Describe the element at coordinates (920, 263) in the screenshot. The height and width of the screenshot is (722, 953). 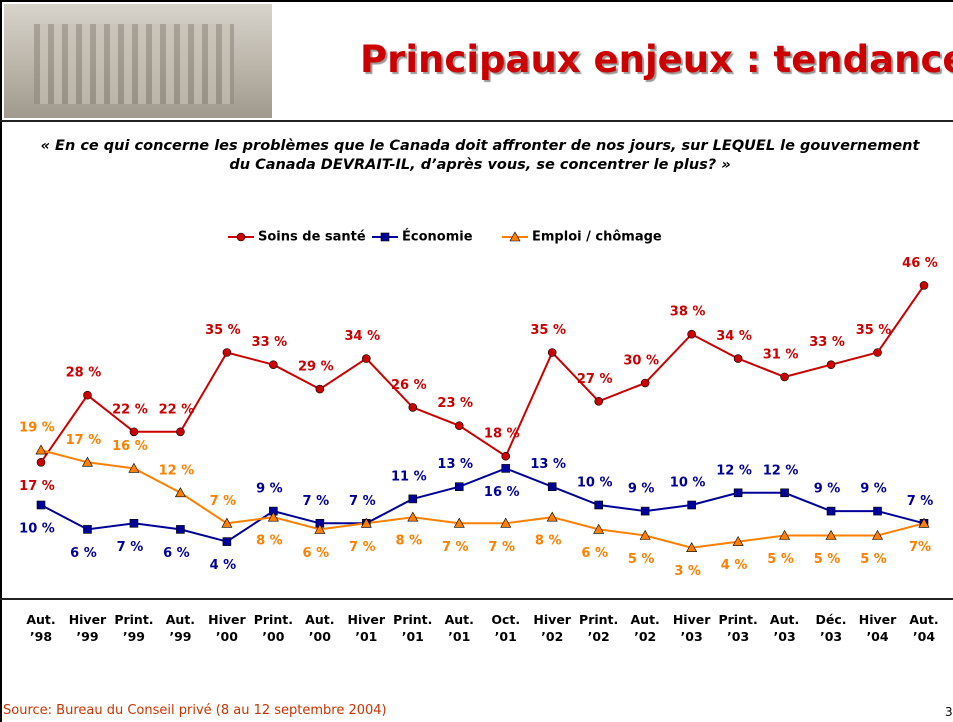
I see `data-label: 46 %` at that location.